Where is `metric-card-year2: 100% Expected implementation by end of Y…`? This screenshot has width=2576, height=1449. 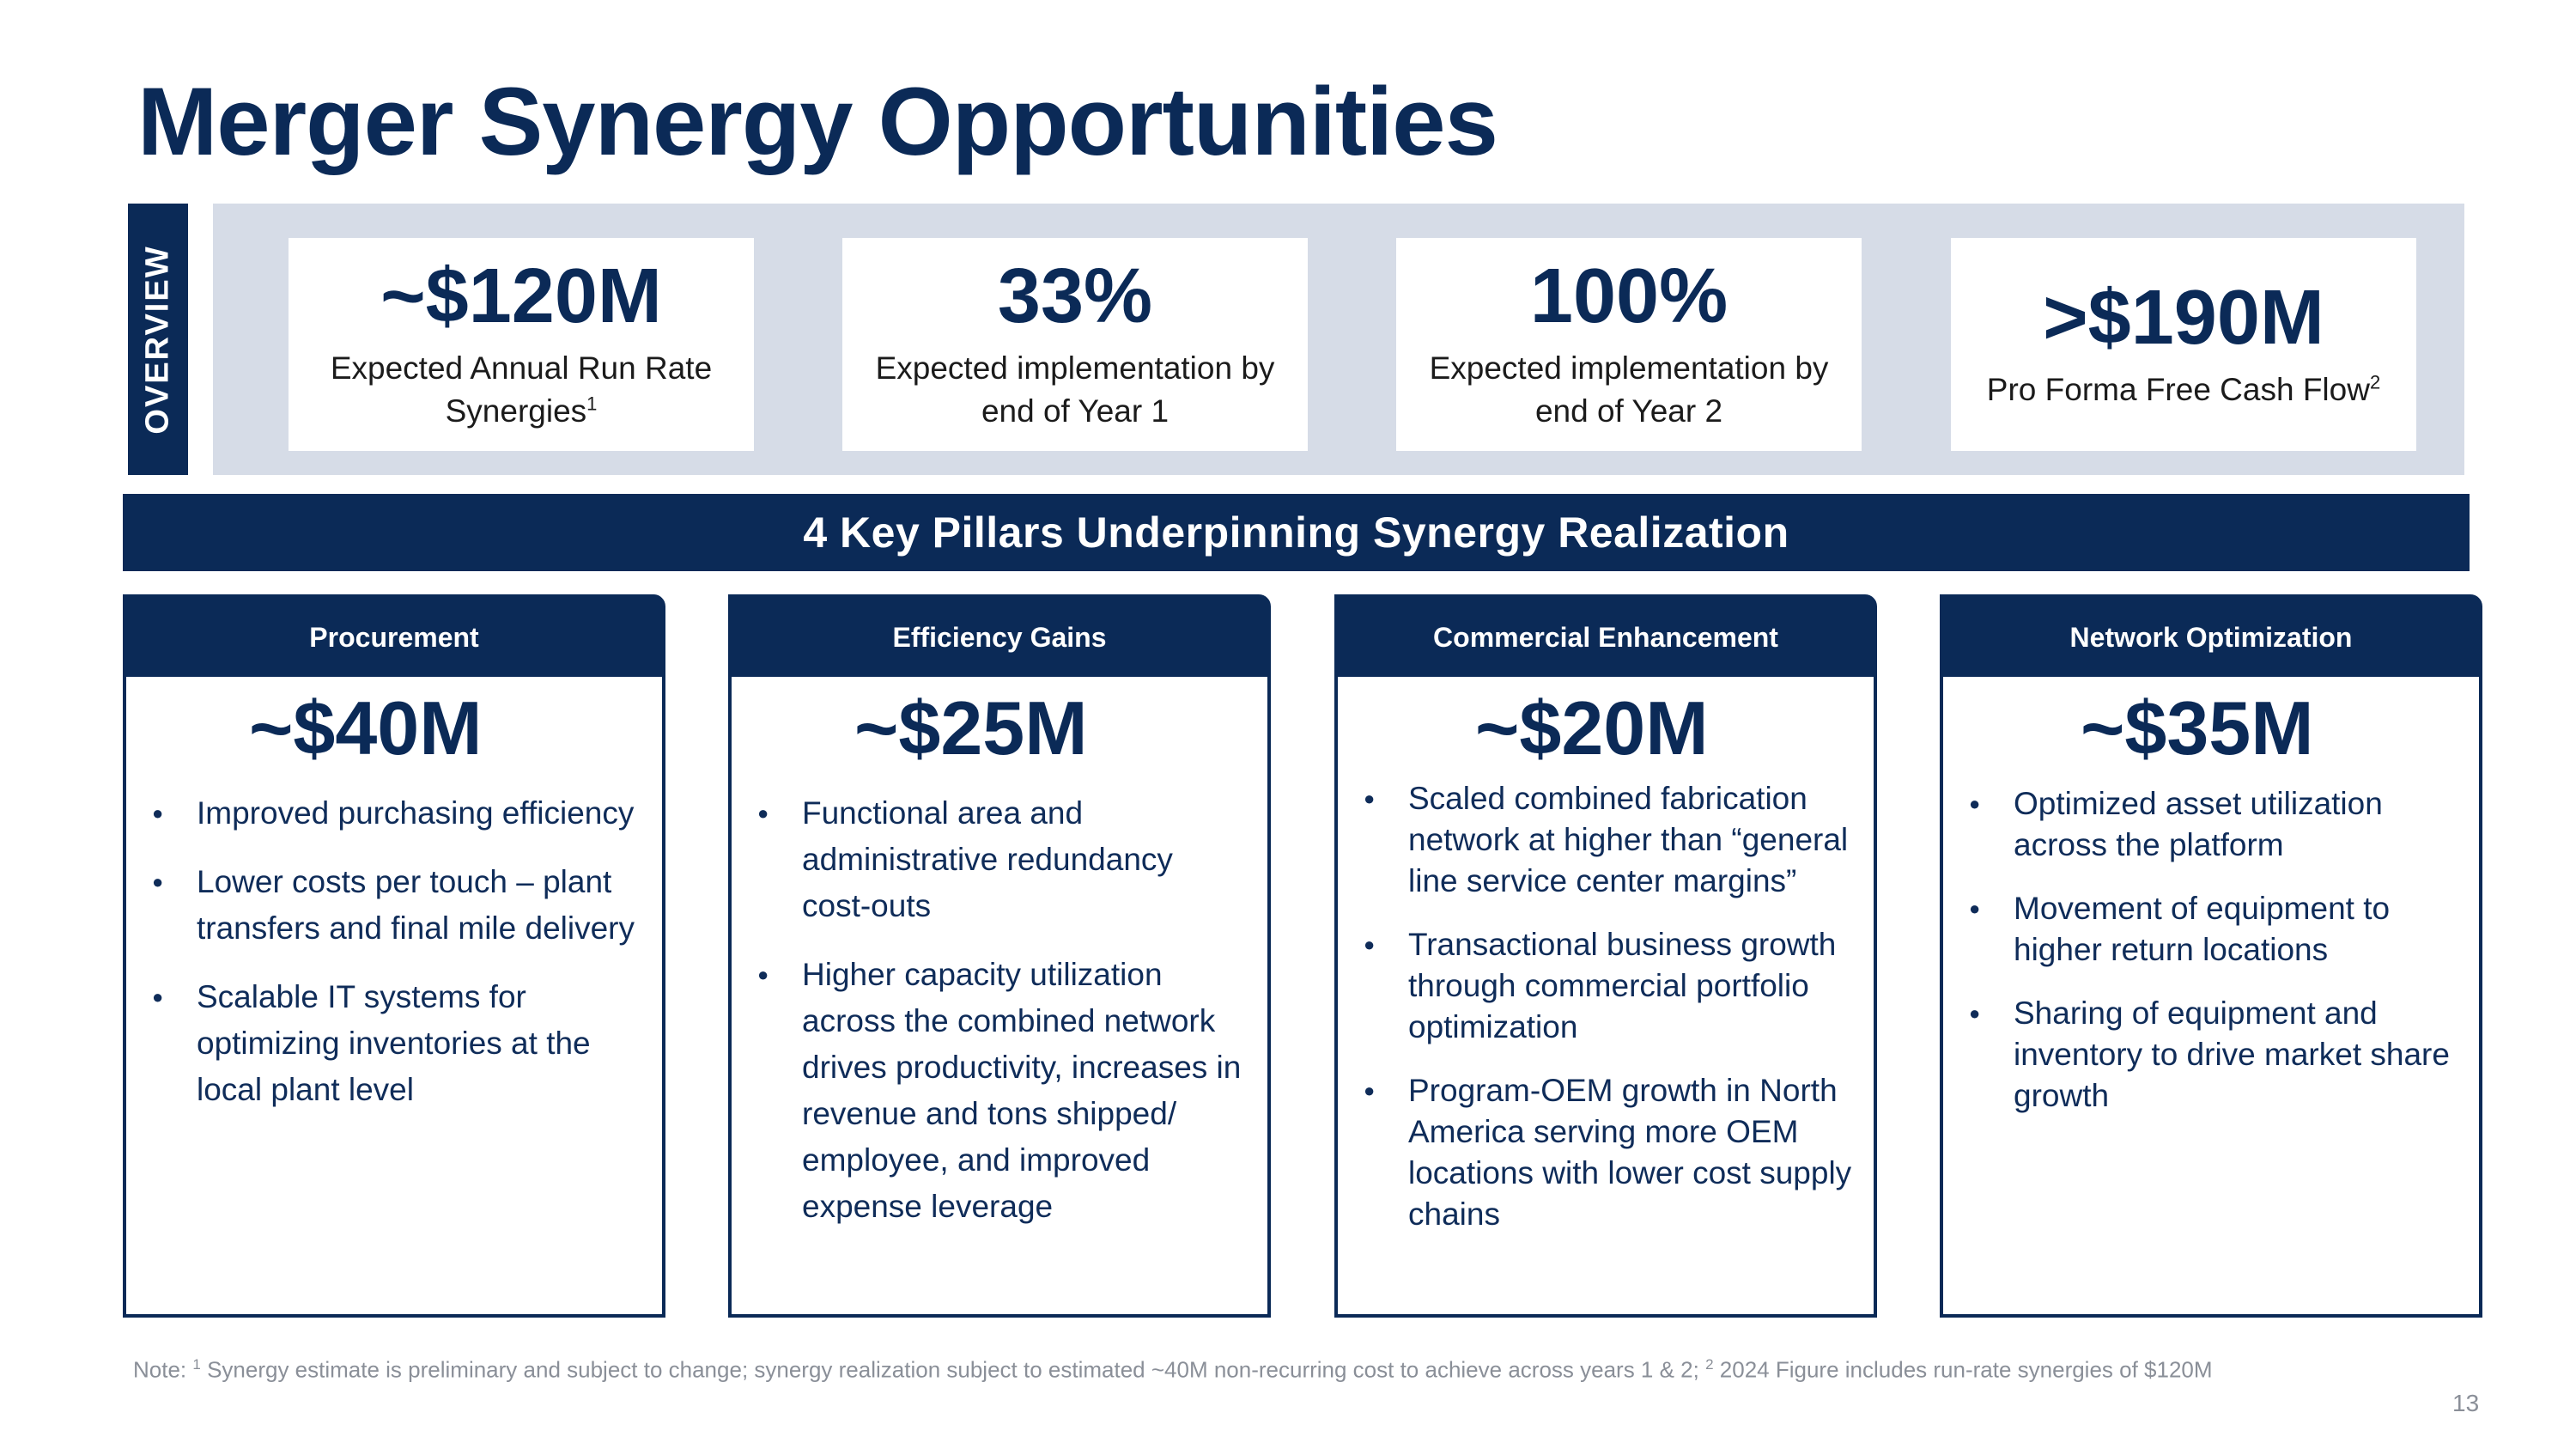
metric-card-year2: 100% Expected implementation by end of Y… is located at coordinates (1629, 344).